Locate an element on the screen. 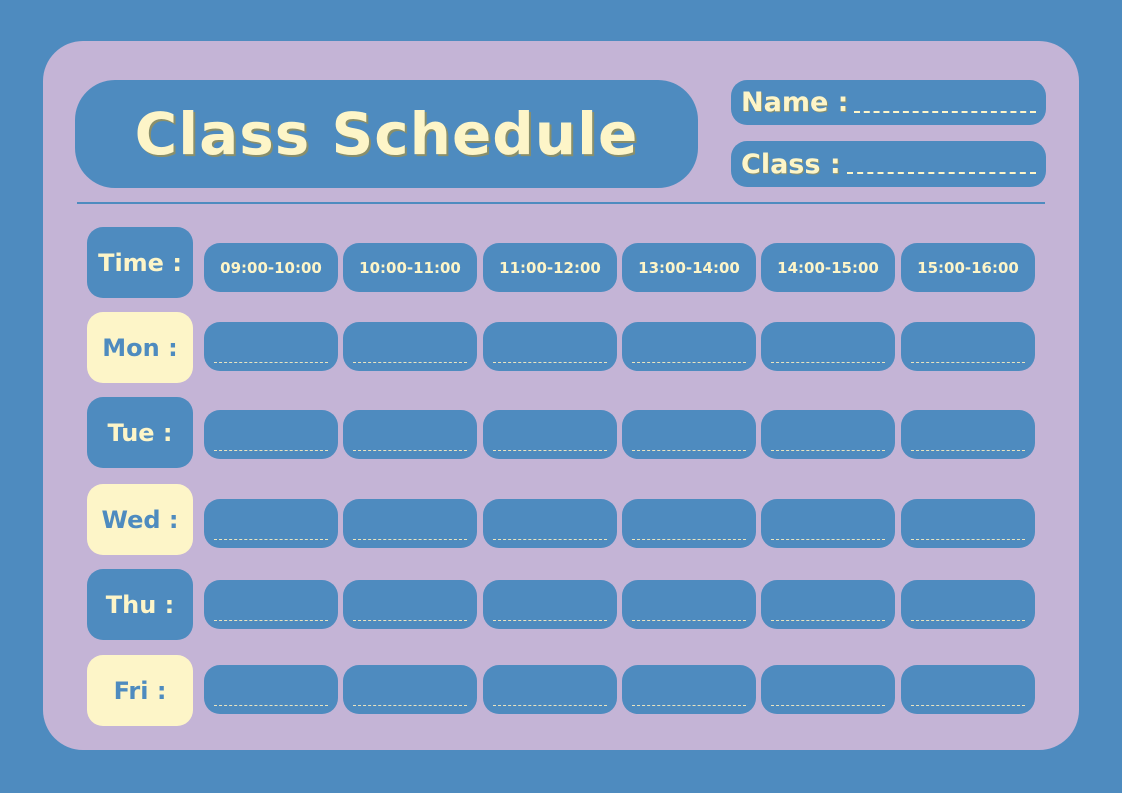  name-label: Name : is located at coordinates (795, 102).